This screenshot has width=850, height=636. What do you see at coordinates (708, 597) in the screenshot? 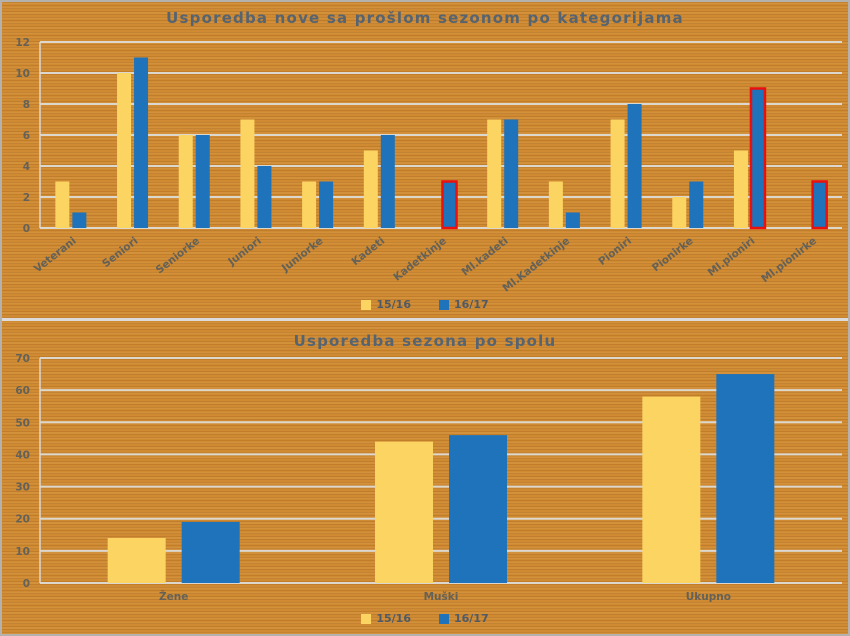
I see `x-category-label: Ukupno` at bounding box center [708, 597].